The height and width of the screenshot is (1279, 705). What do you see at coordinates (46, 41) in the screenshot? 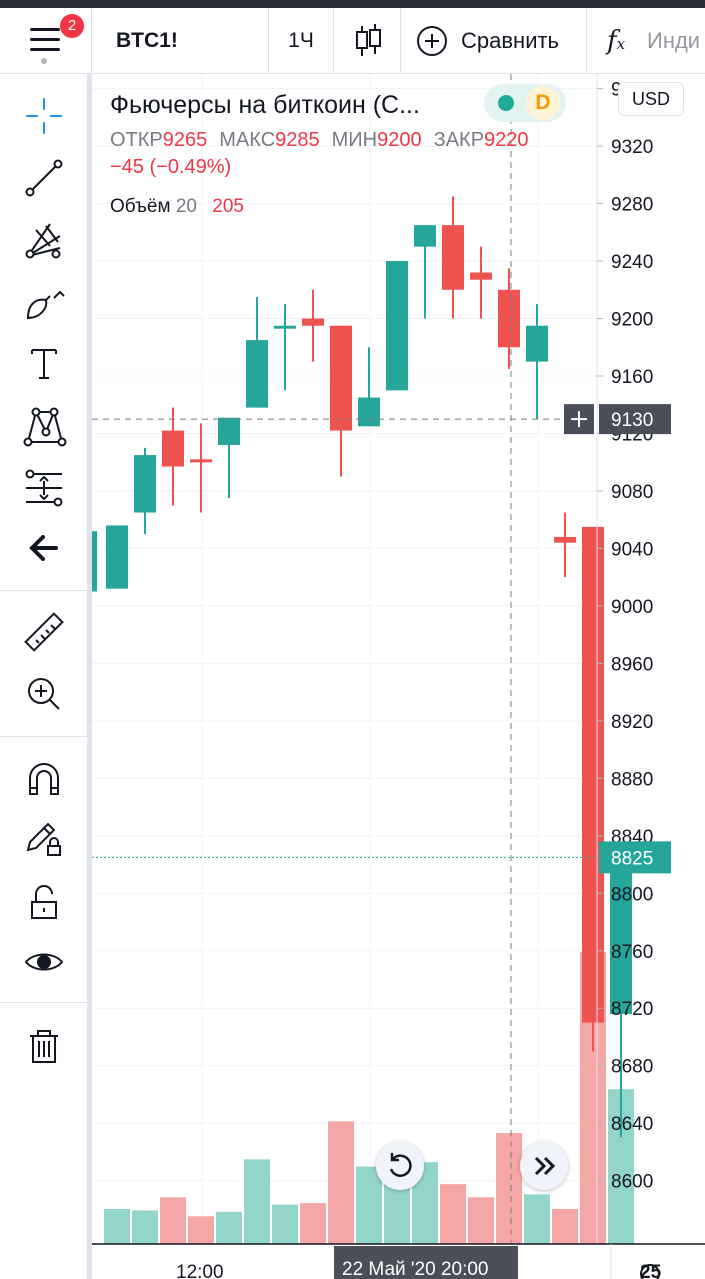
I see `menu-button: 2` at bounding box center [46, 41].